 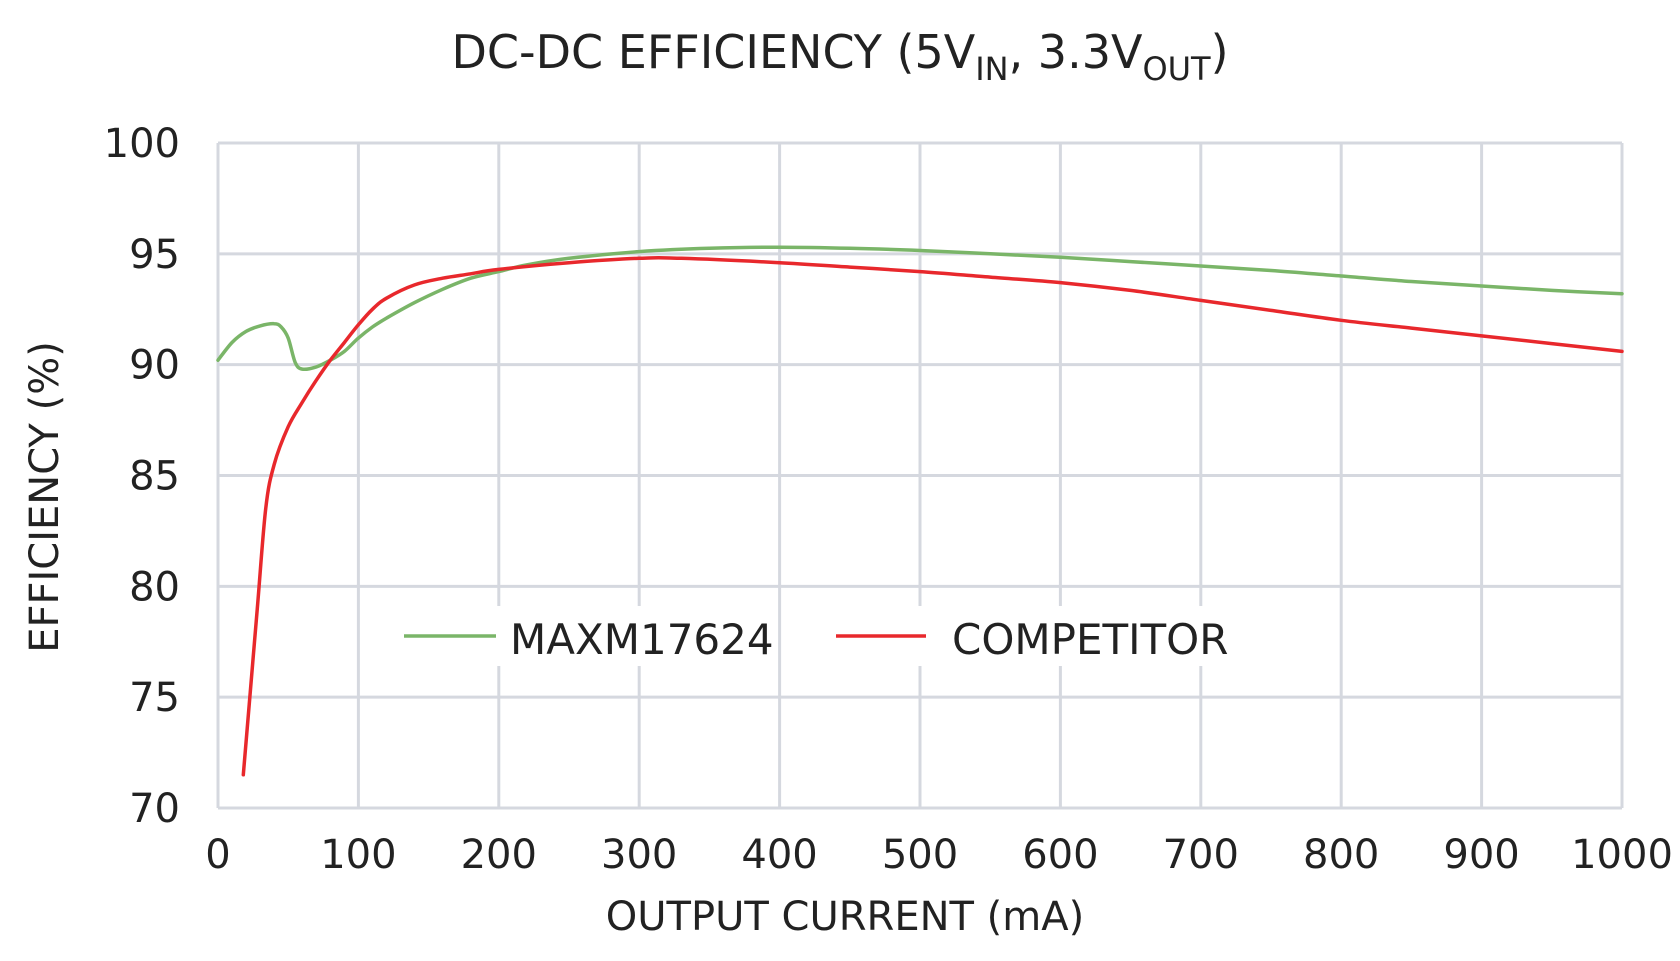 What do you see at coordinates (154, 809) in the screenshot?
I see `y-tick-label-70: 70` at bounding box center [154, 809].